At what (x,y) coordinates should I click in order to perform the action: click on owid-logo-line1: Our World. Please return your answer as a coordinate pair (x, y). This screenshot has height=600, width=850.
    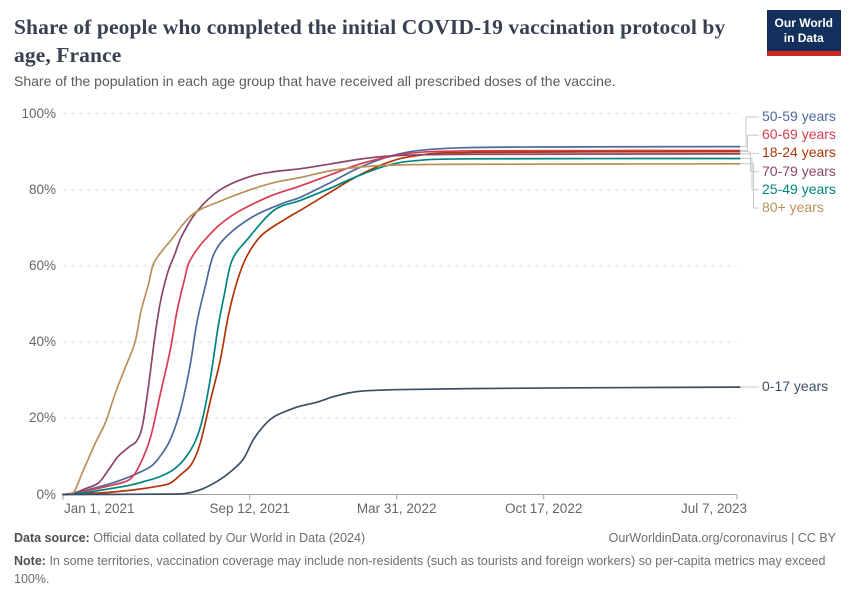
    Looking at the image, I should click on (803, 23).